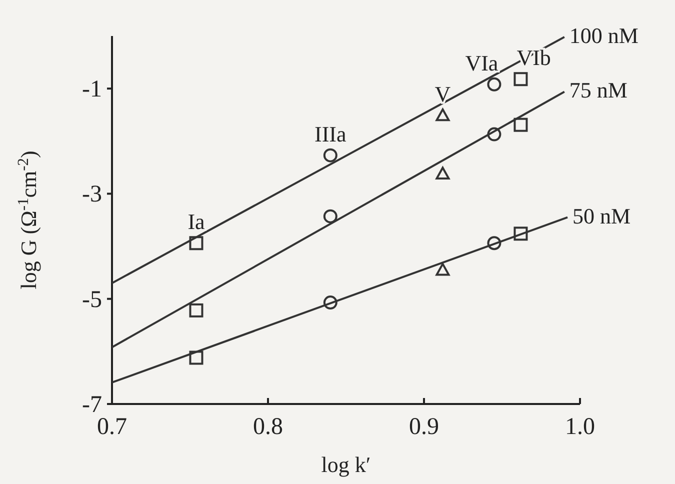 The height and width of the screenshot is (484, 675). I want to click on series-label: 75 nM, so click(598, 90).